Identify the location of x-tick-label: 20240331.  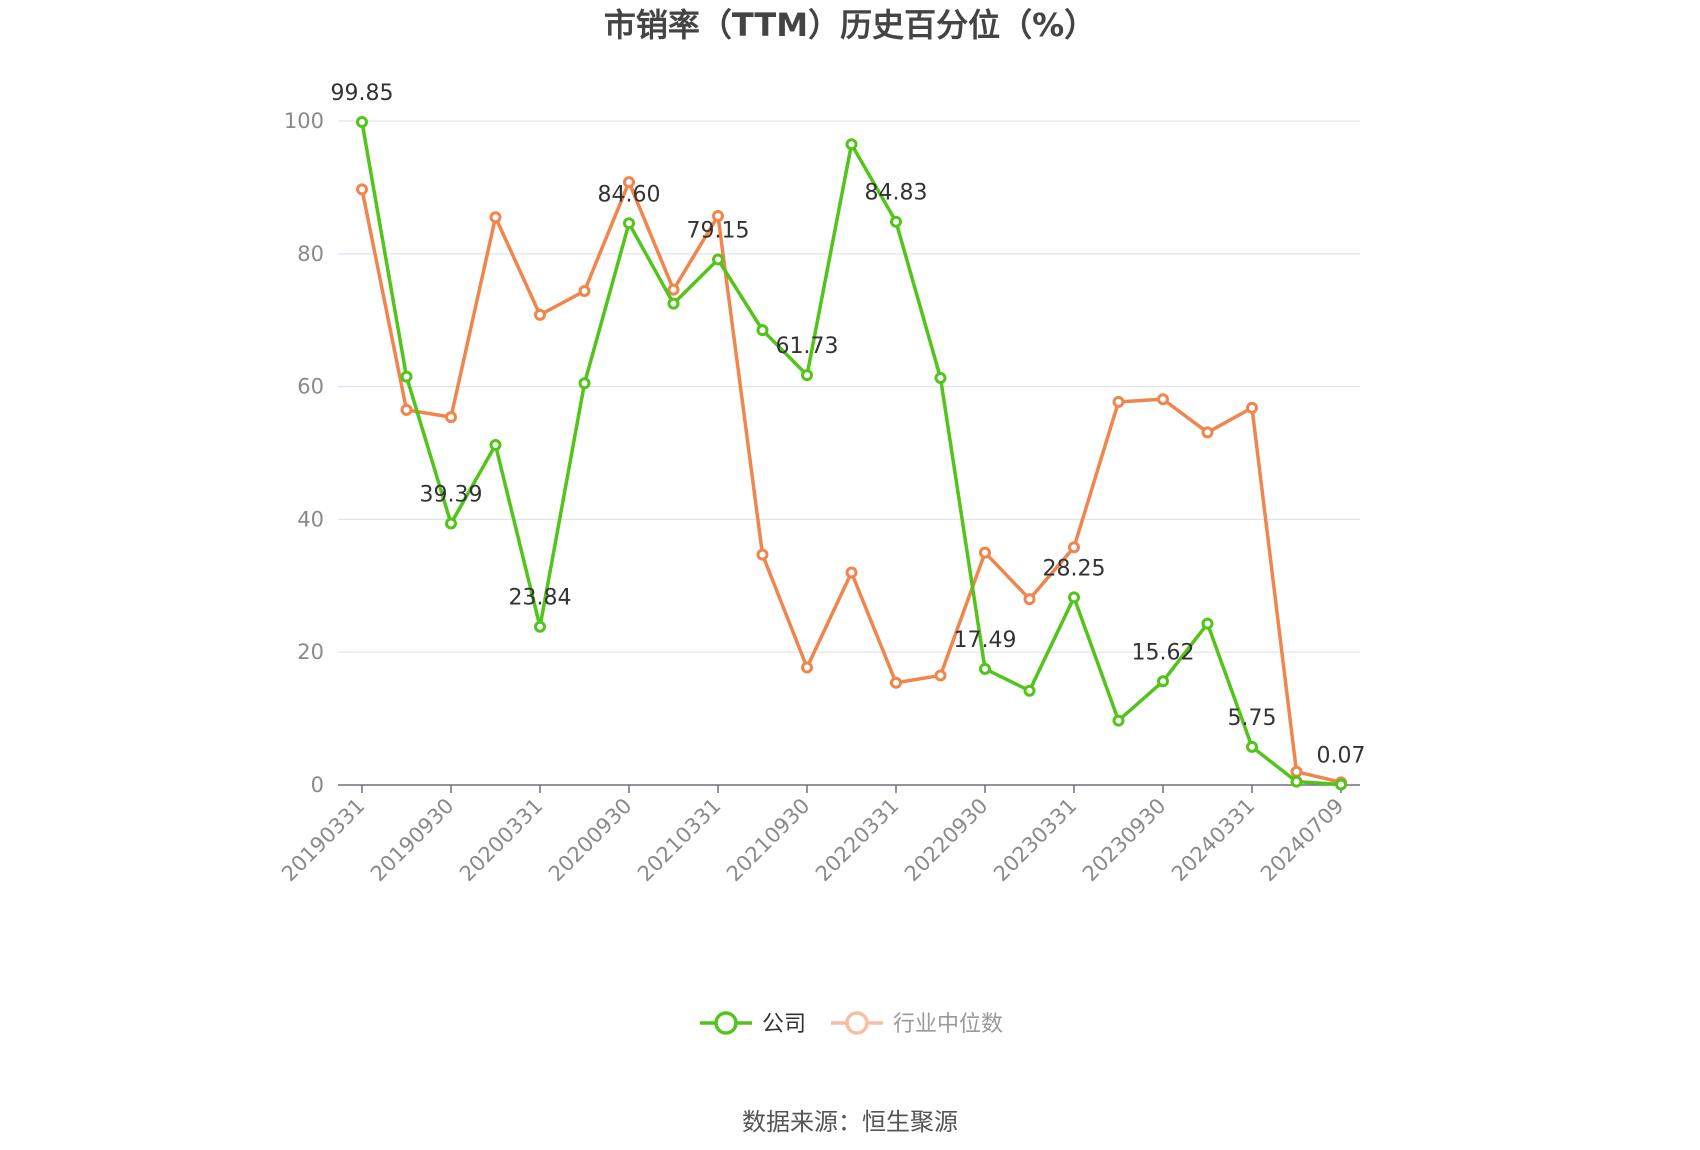
(1213, 840).